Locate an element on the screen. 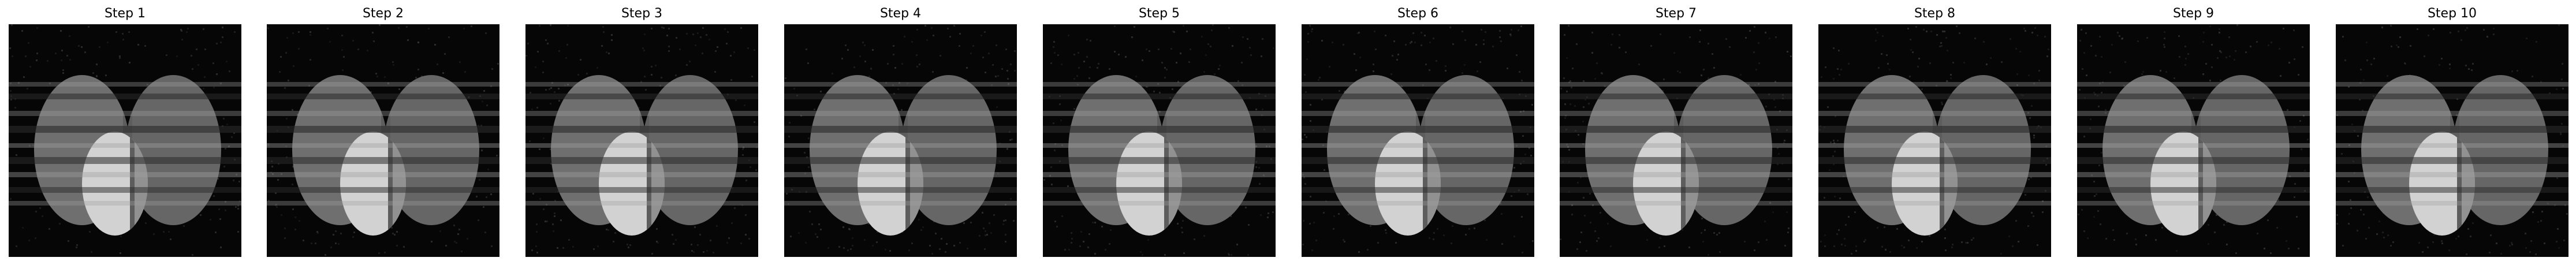 The image size is (2576, 265). panel-title-2: Step 2 is located at coordinates (383, 13).